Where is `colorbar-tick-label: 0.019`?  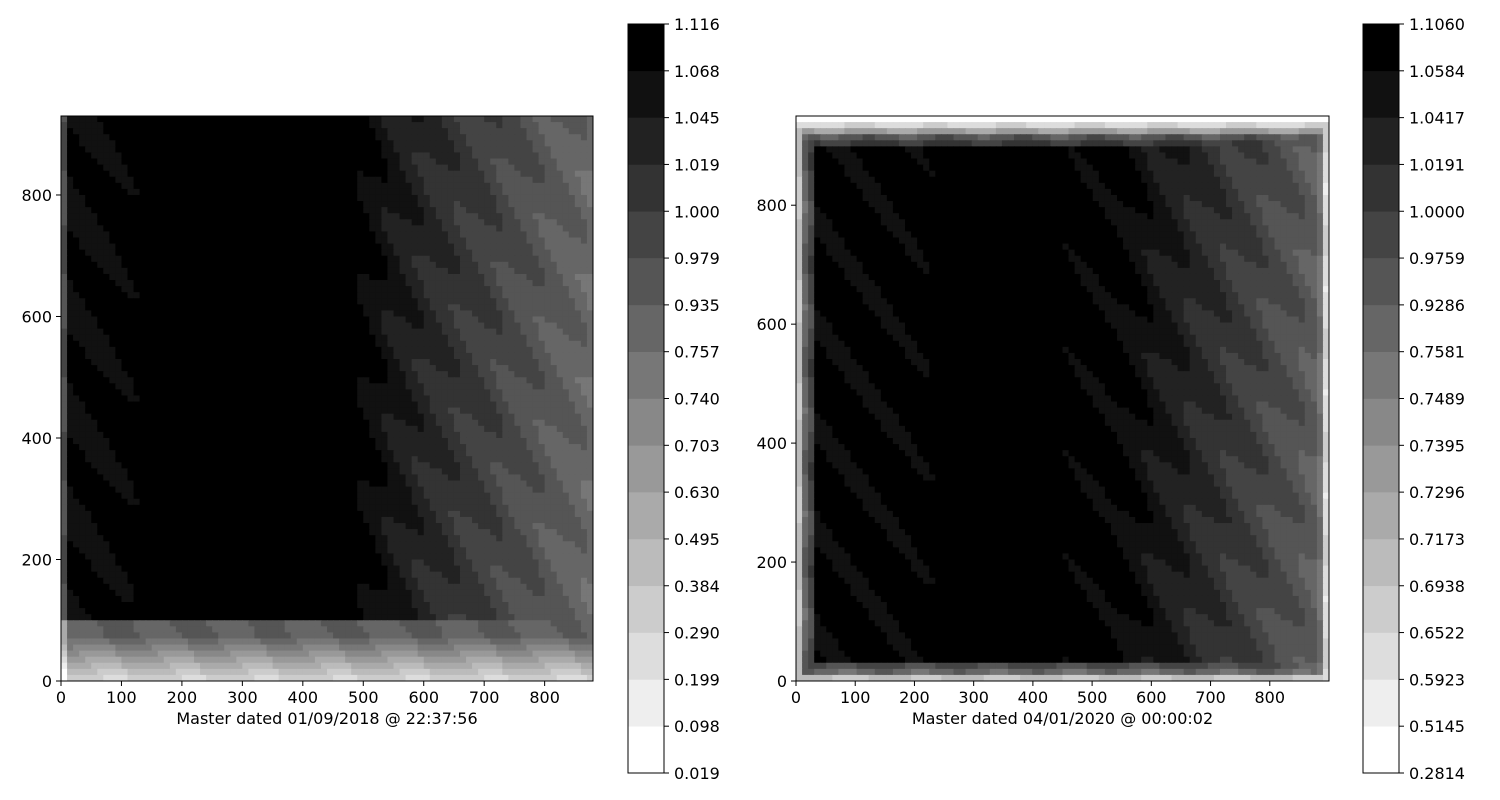
colorbar-tick-label: 0.019 is located at coordinates (697, 773).